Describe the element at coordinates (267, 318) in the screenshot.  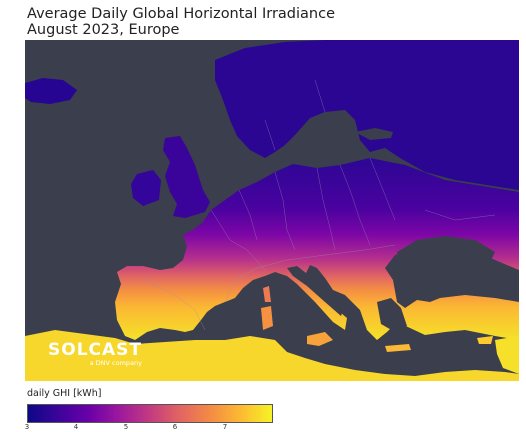
I see `sardinia` at that location.